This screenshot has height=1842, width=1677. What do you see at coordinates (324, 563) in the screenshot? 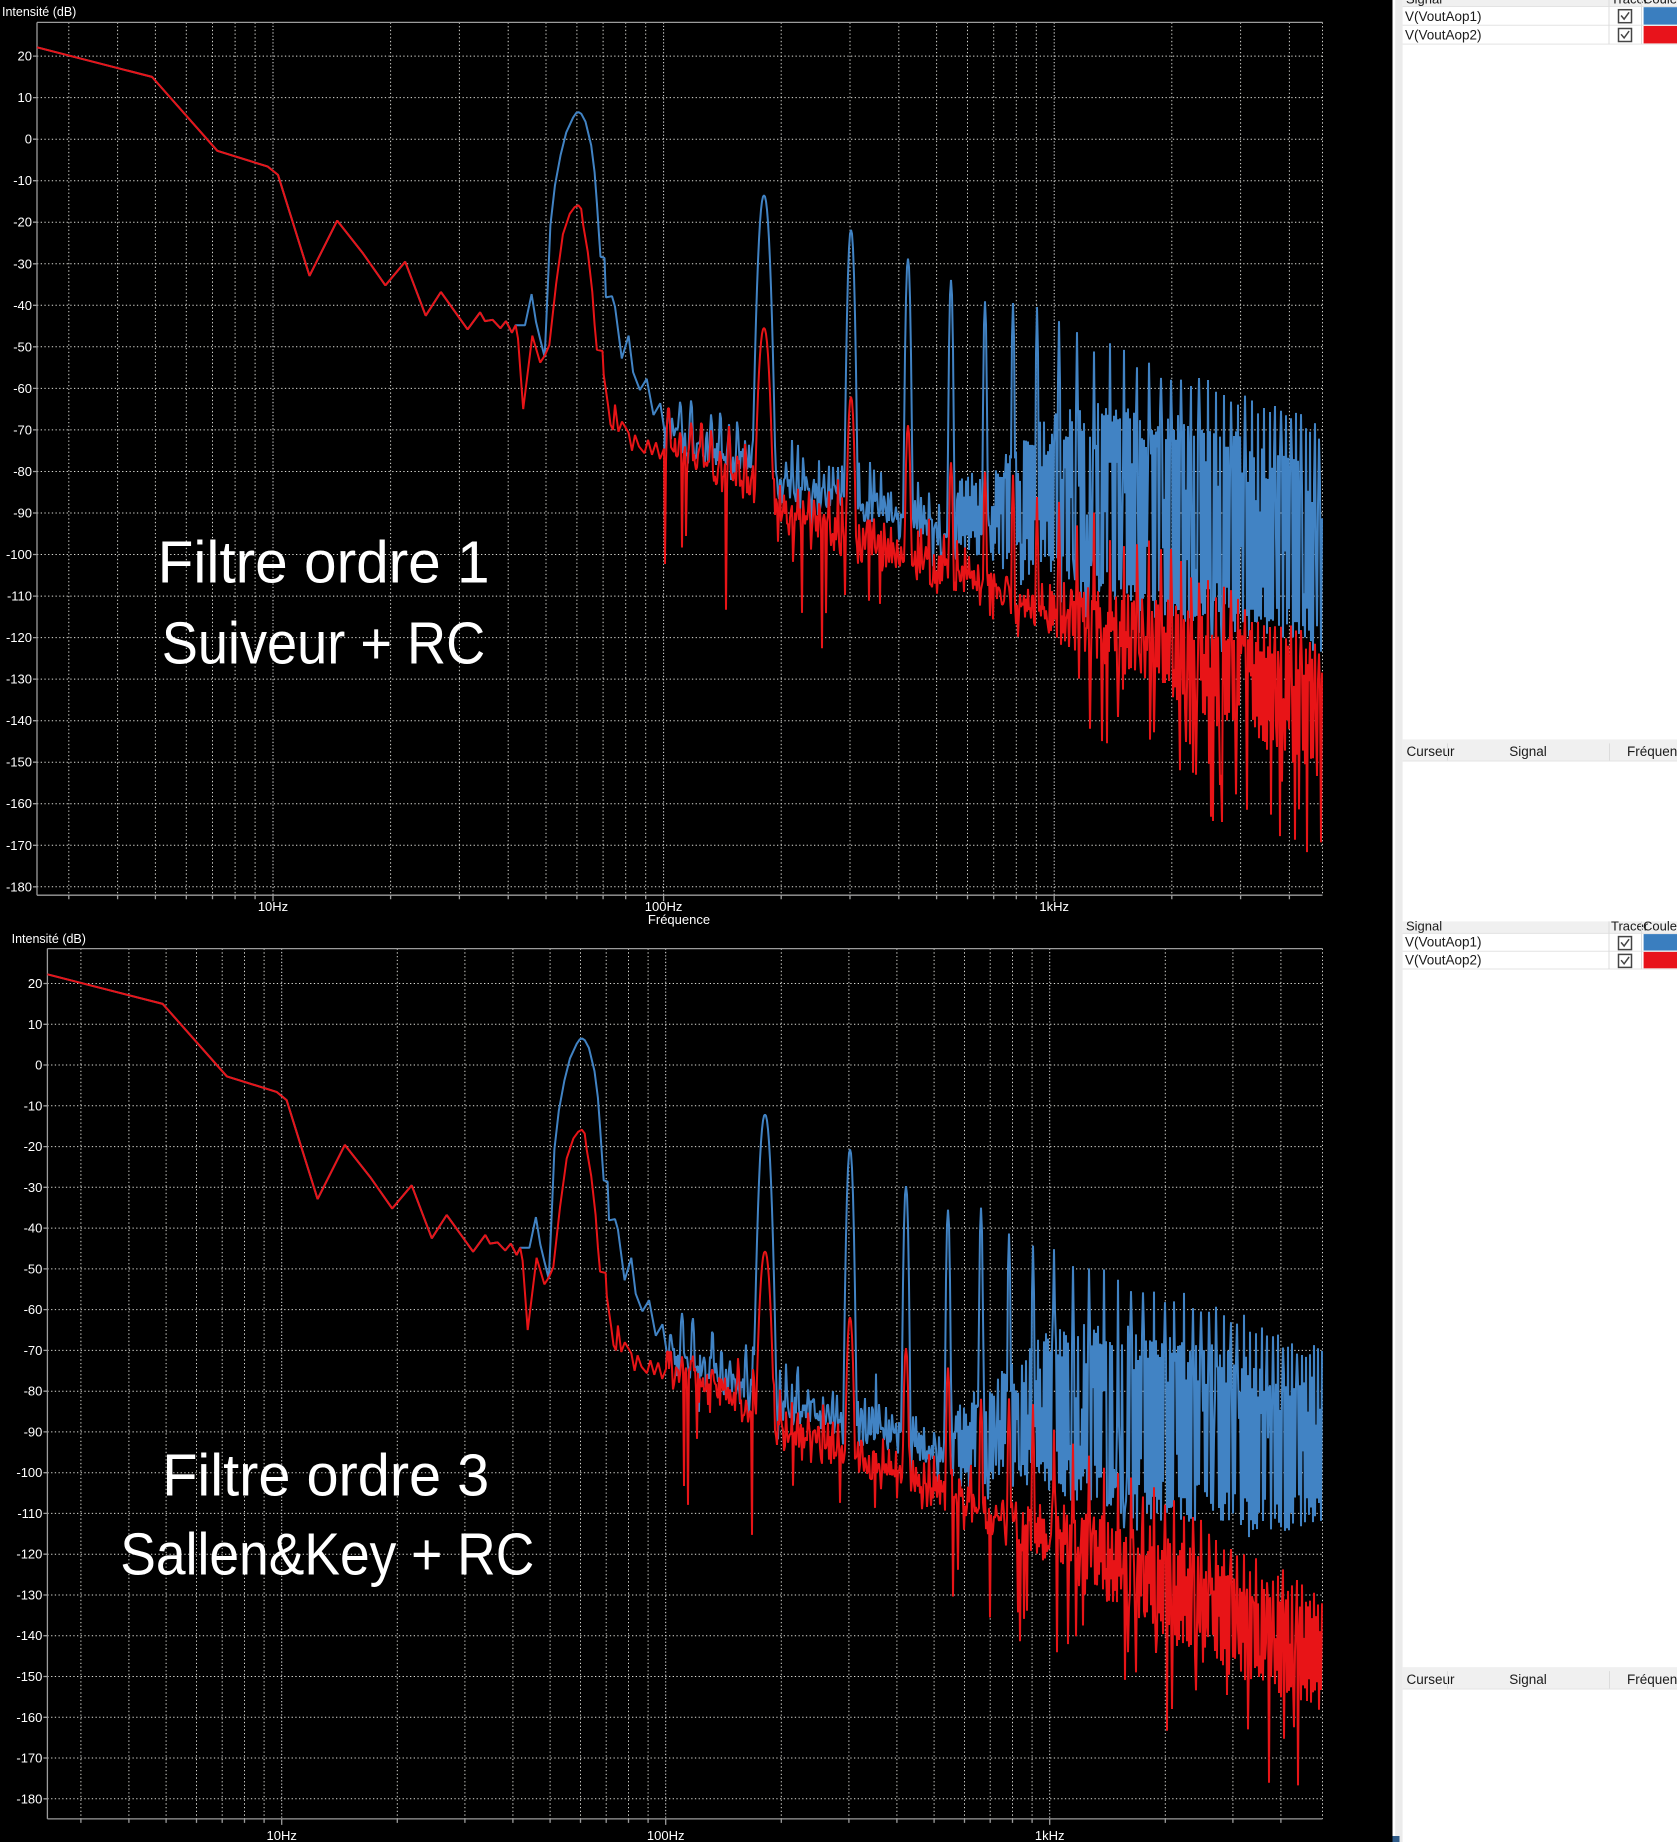
I see `svg-text: Filtre ordre 1` at bounding box center [324, 563].